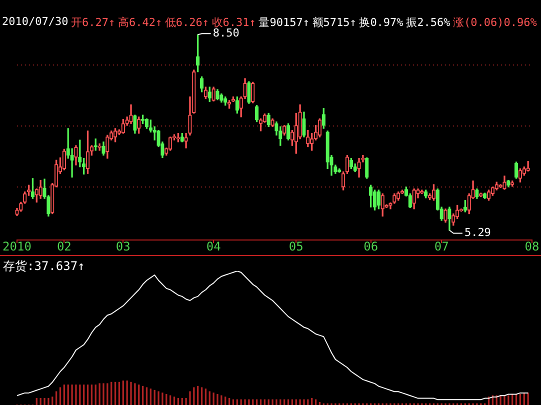  I want to click on annotation: 5.29, so click(477, 233).